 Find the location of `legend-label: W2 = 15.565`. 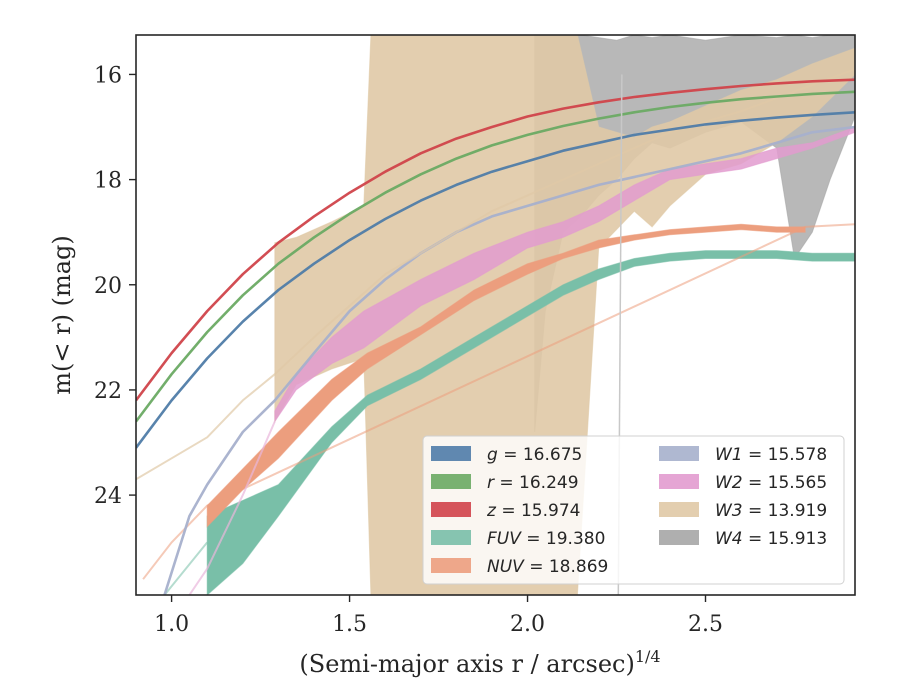

legend-label: W2 = 15.565 is located at coordinates (771, 483).